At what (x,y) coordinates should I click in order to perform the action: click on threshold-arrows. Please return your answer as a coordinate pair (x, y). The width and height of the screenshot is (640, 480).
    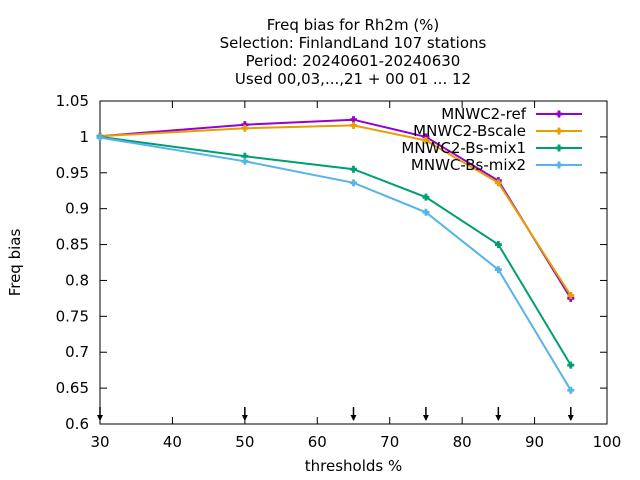
    Looking at the image, I should click on (335, 414).